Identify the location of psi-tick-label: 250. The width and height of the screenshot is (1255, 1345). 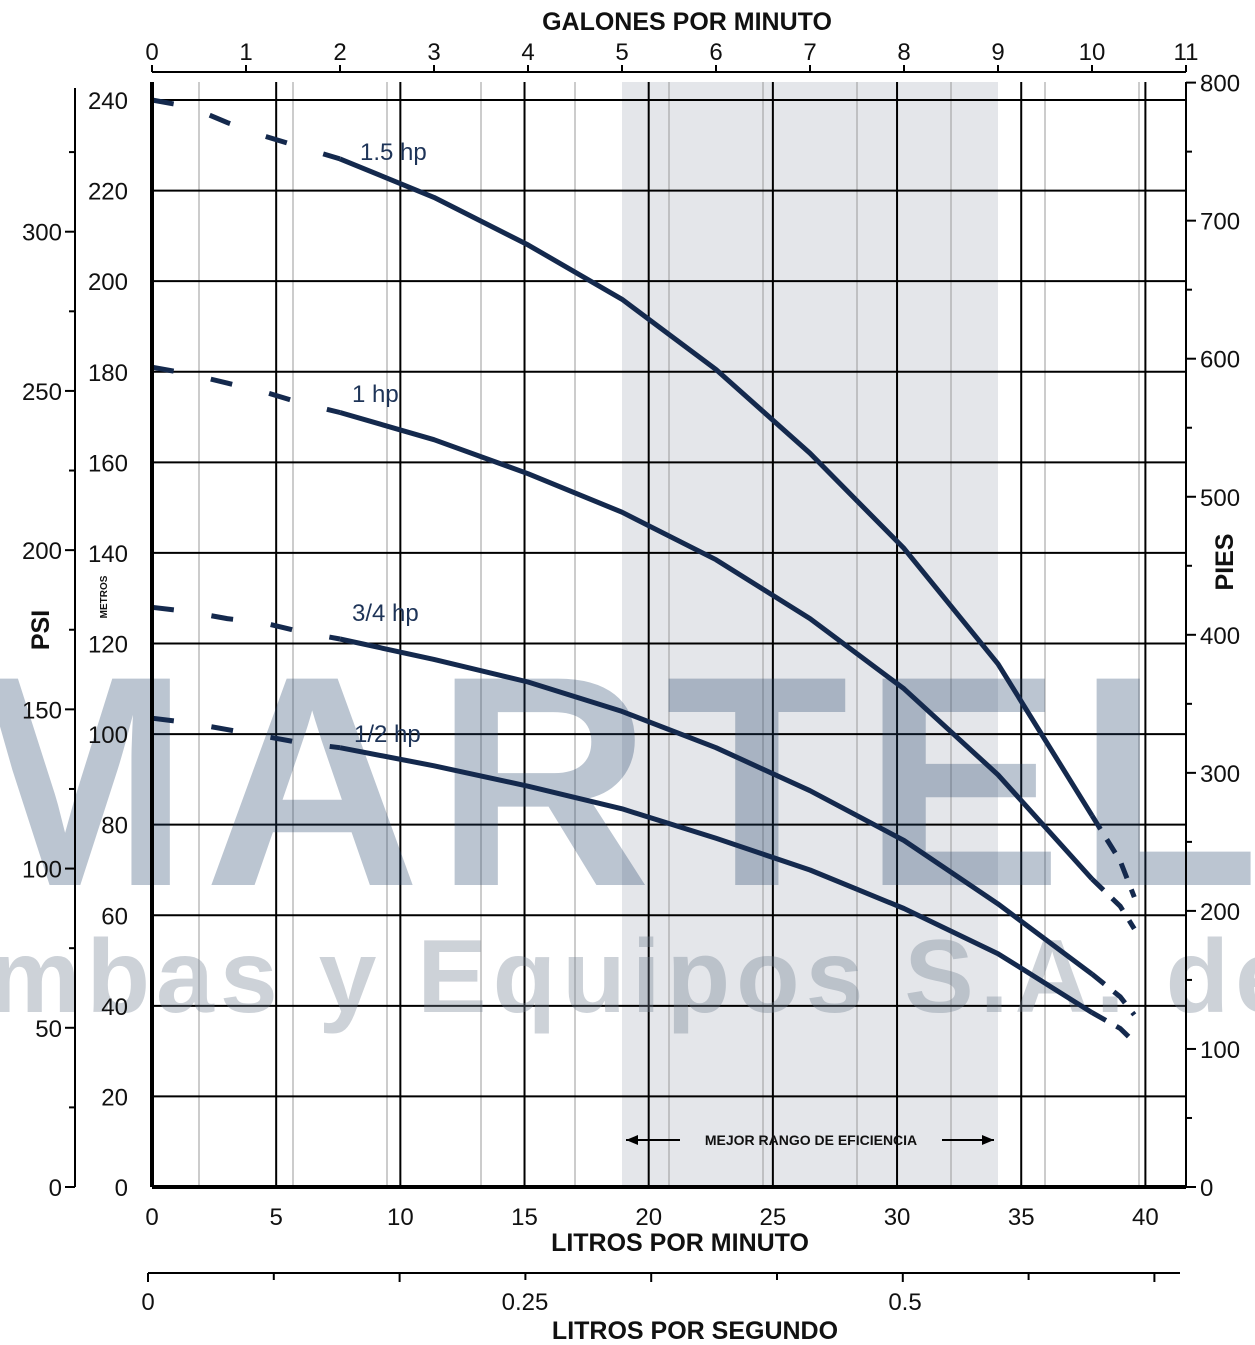
(42, 392).